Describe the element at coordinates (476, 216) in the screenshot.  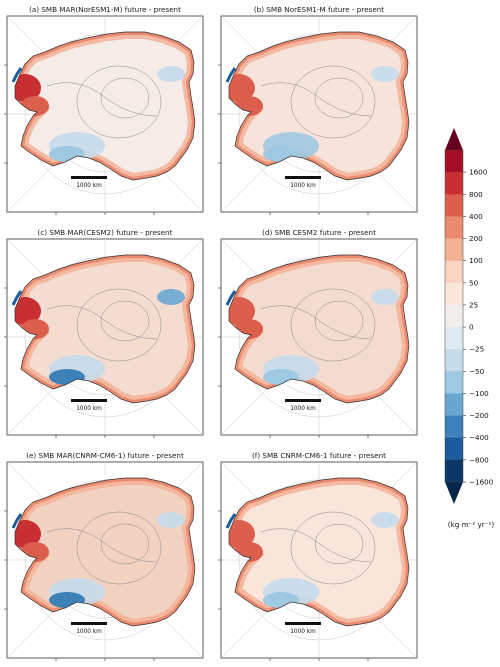
I see `colorbar-tick-label: 400` at that location.